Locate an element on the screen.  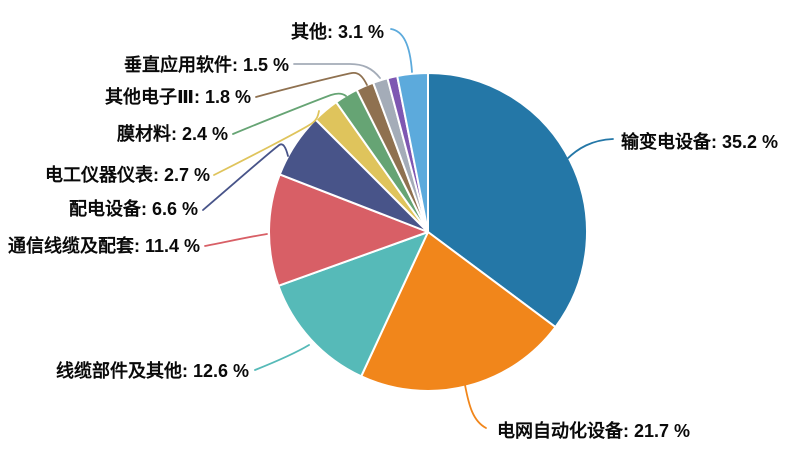
pie-slice-线缆部件及其他: 线缆部件及其他: 12.6 % is located at coordinates (353, 304).